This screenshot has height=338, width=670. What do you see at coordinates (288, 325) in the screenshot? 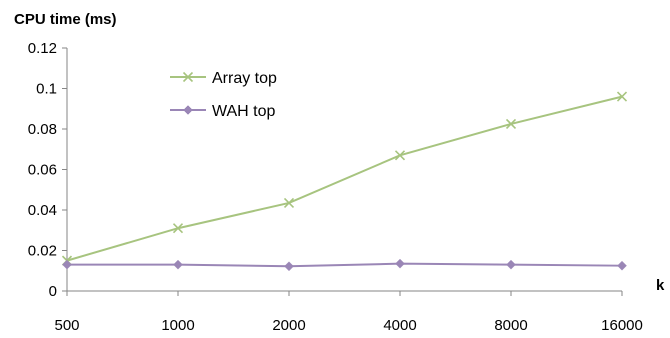
I see `x-tick-label: 2000` at bounding box center [288, 325].